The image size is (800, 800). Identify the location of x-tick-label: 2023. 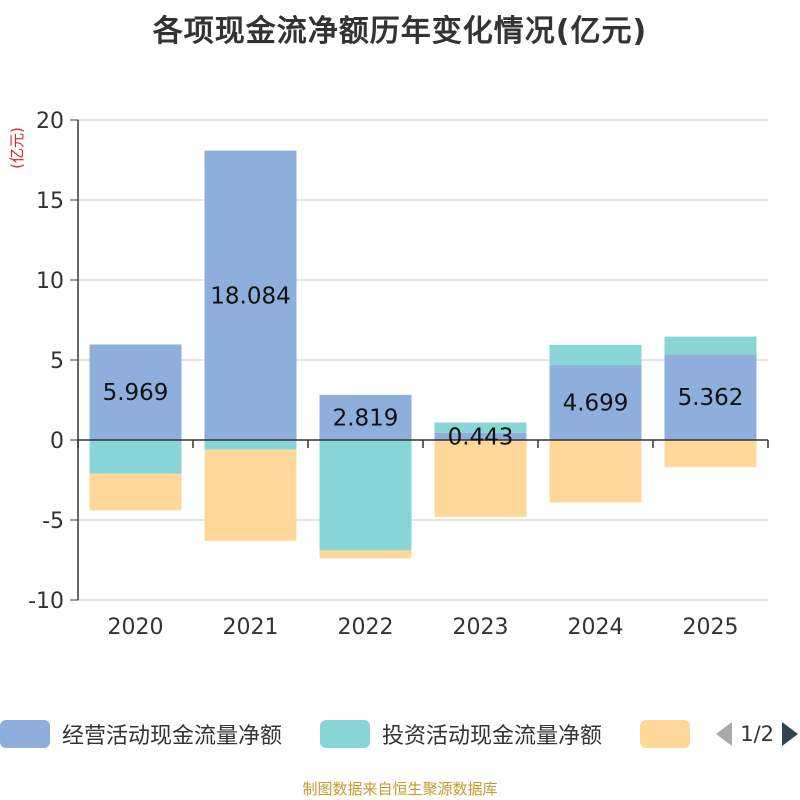
(481, 627).